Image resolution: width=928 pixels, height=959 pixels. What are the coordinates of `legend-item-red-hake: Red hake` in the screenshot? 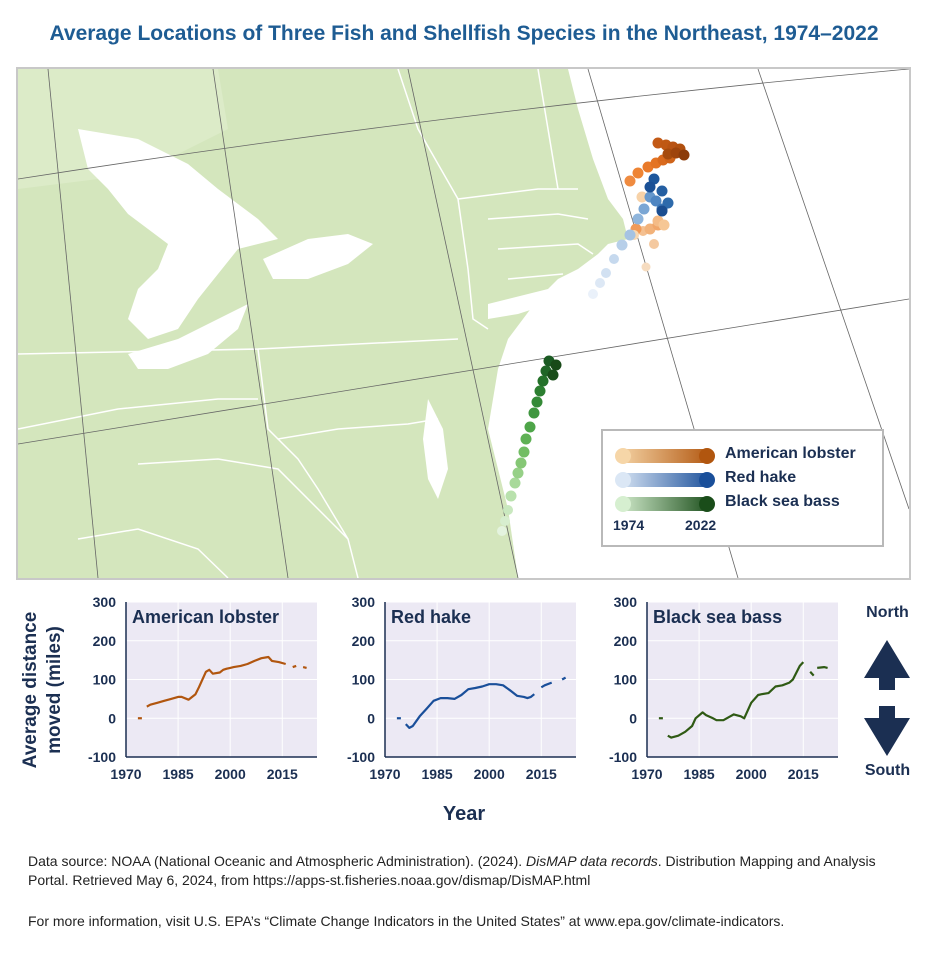 It's located at (746, 481).